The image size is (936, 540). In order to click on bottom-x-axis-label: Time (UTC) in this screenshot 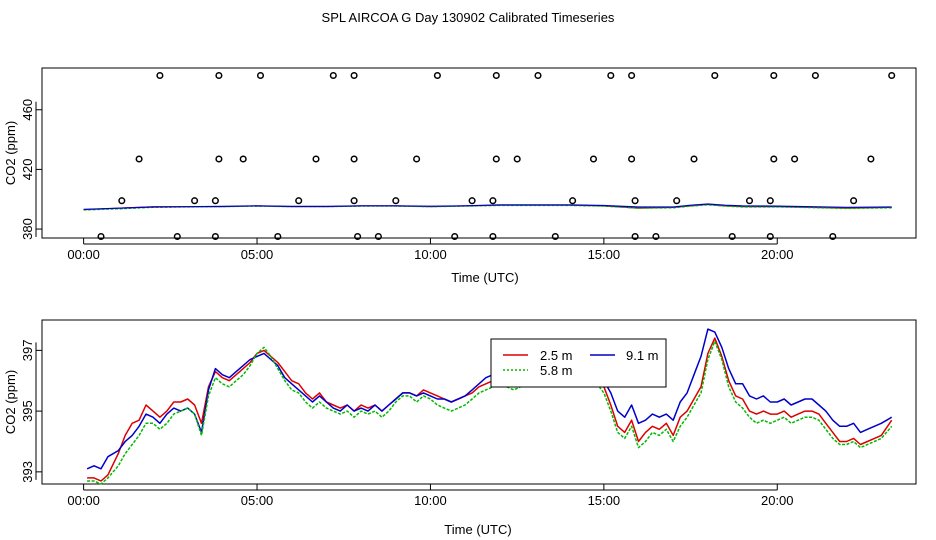, I will do `click(477, 529)`.